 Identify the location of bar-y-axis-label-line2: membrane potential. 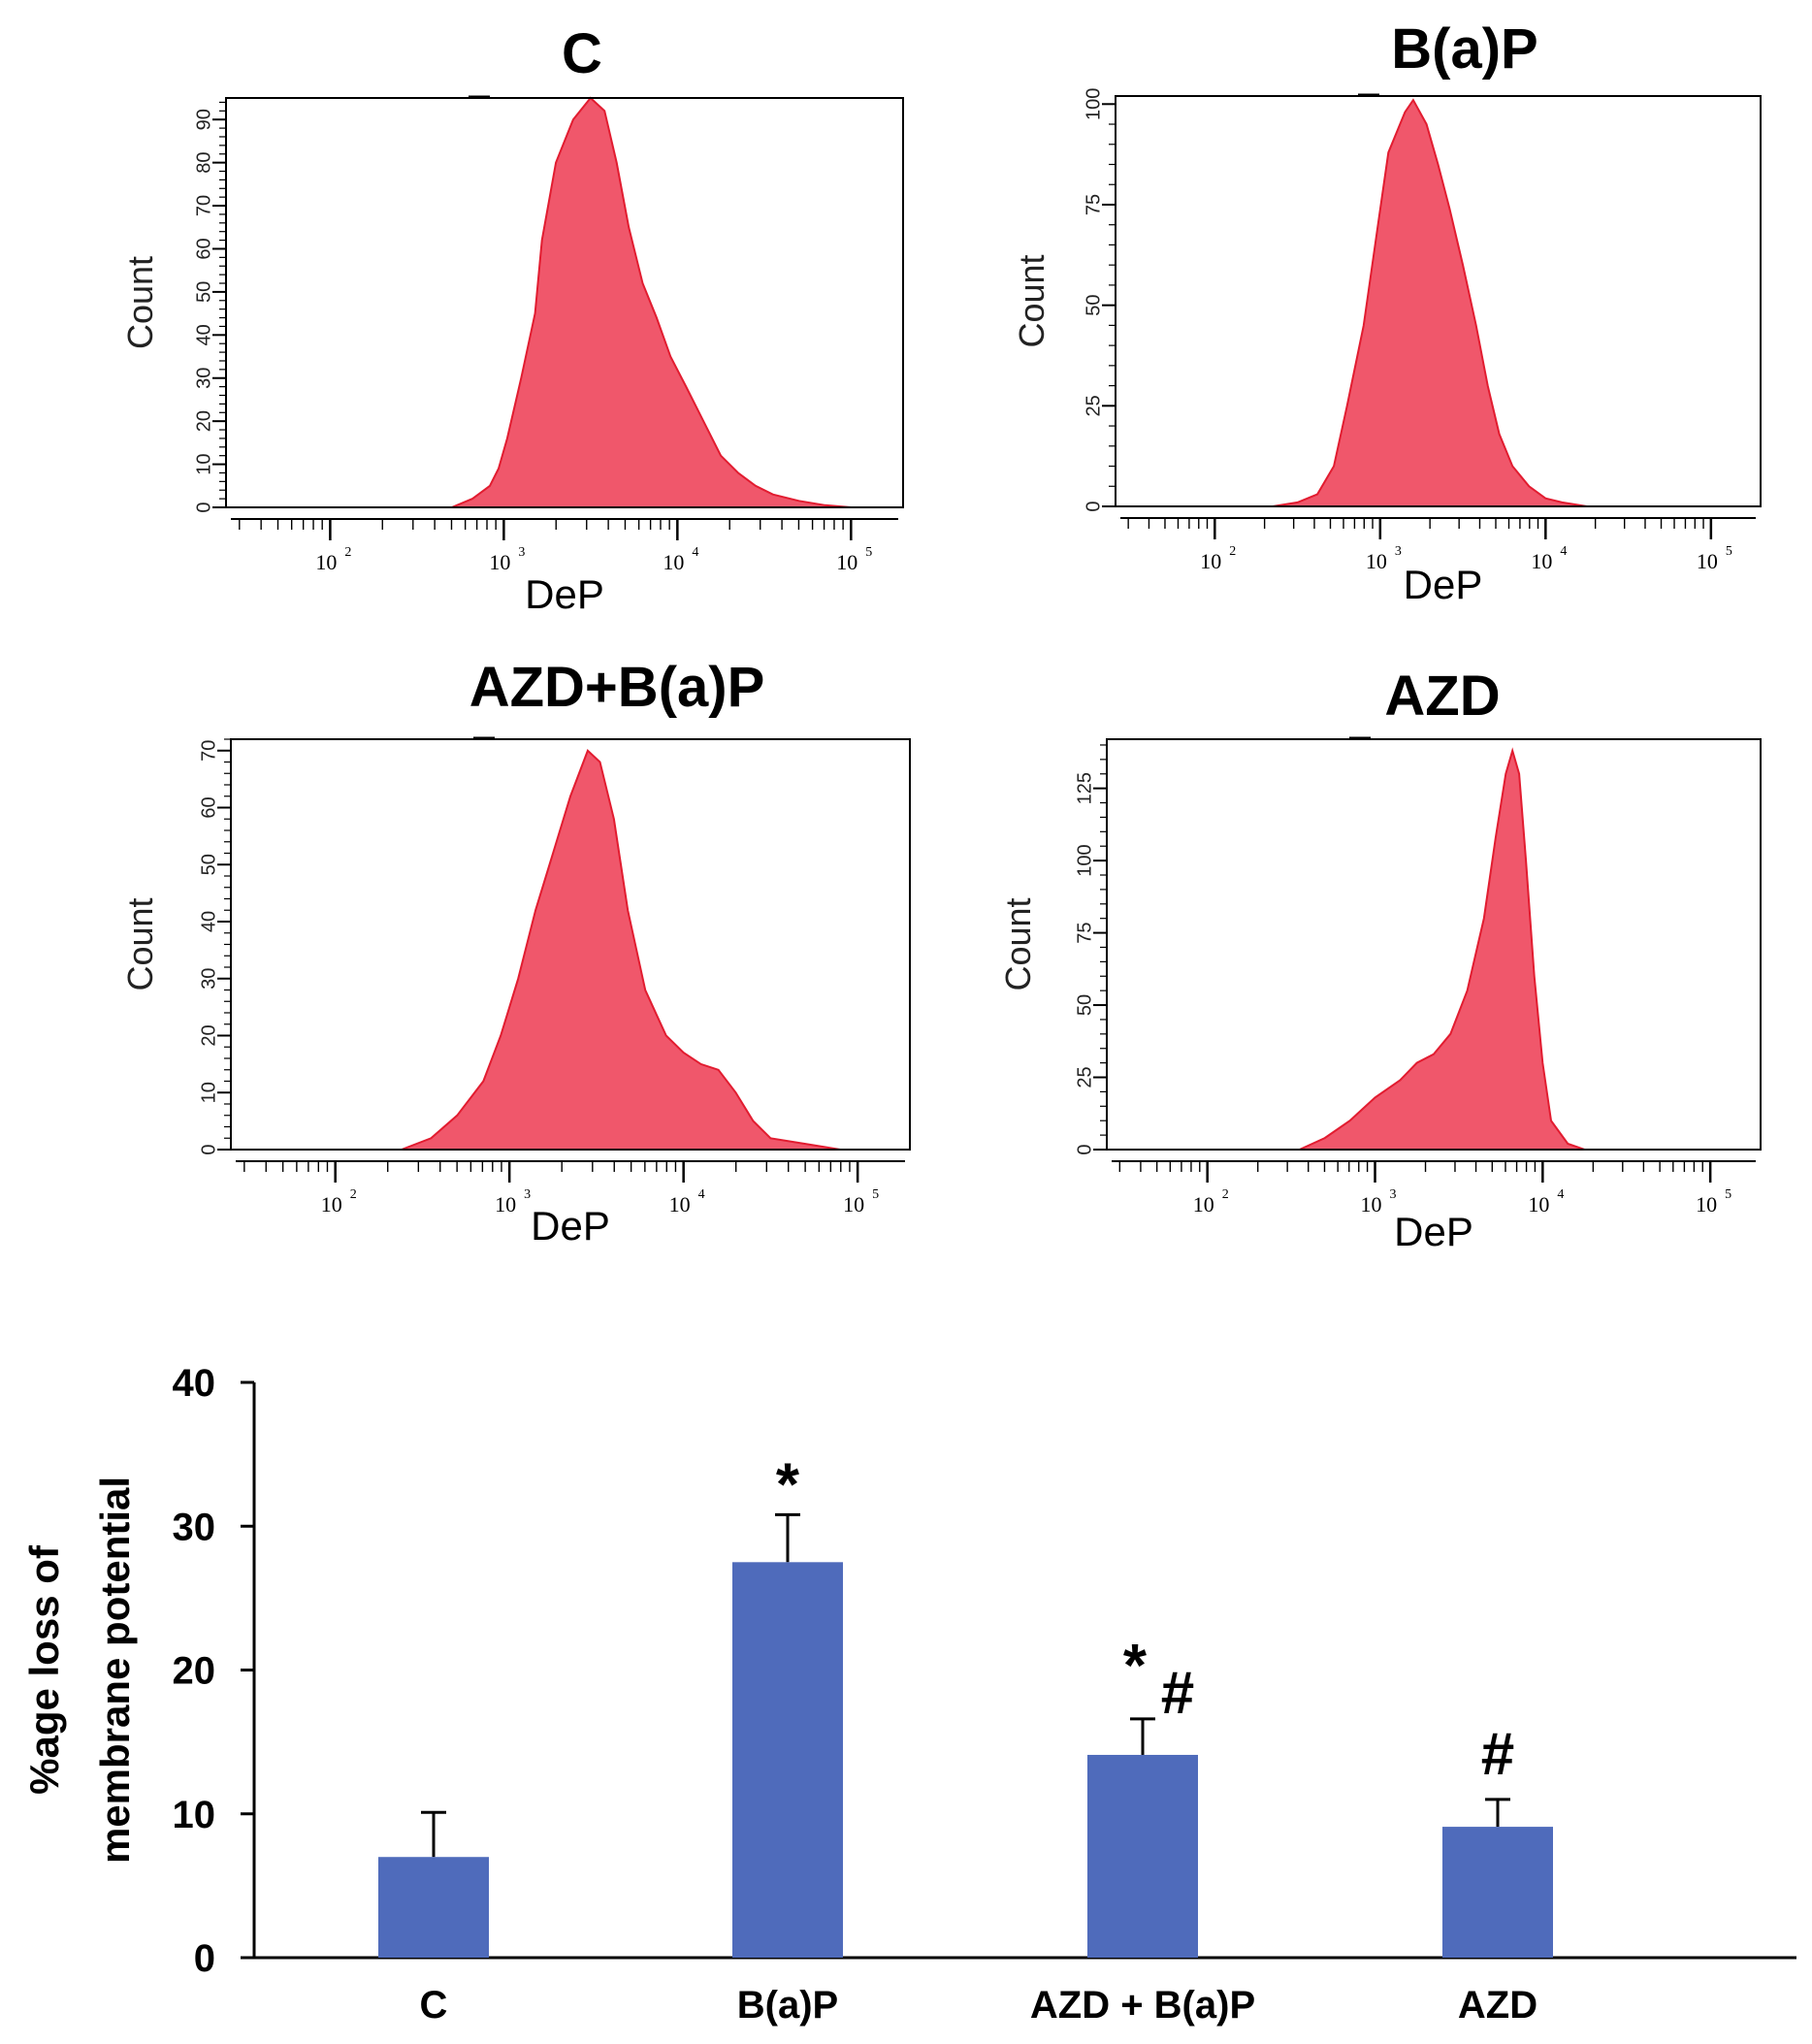
(115, 1670).